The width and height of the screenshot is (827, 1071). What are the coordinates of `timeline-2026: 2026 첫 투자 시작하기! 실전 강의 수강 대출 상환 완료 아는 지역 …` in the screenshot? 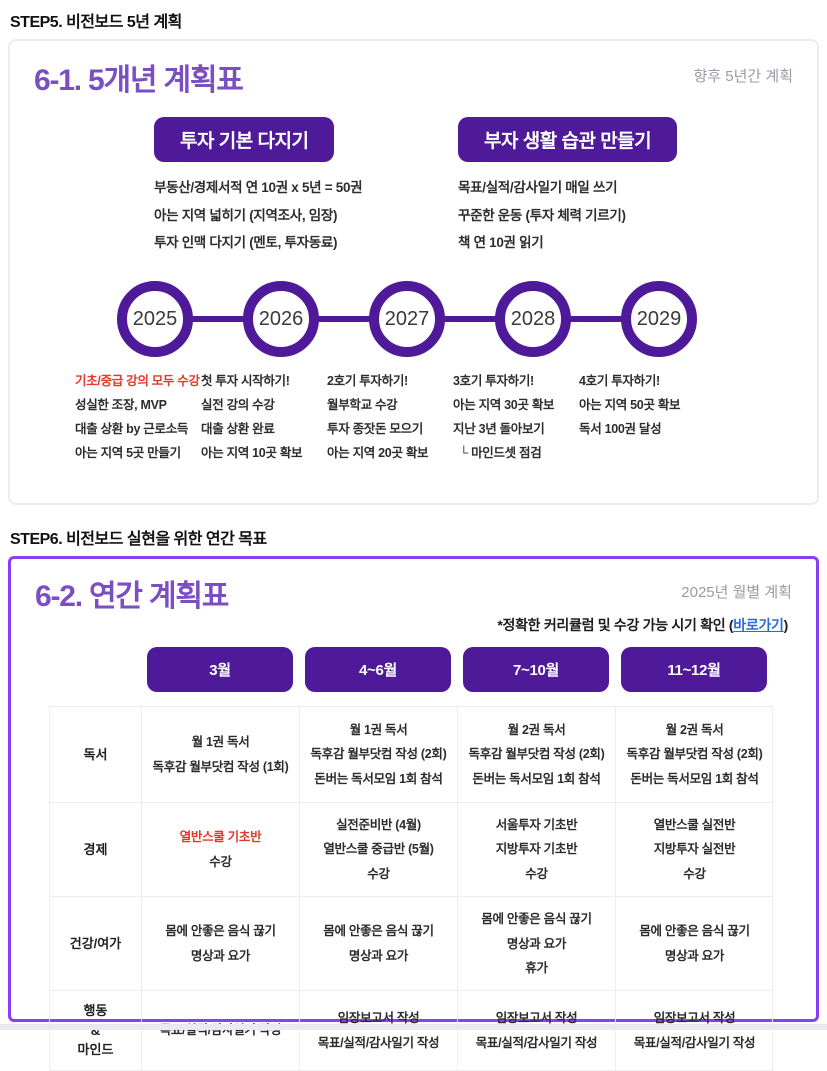 It's located at (272, 373).